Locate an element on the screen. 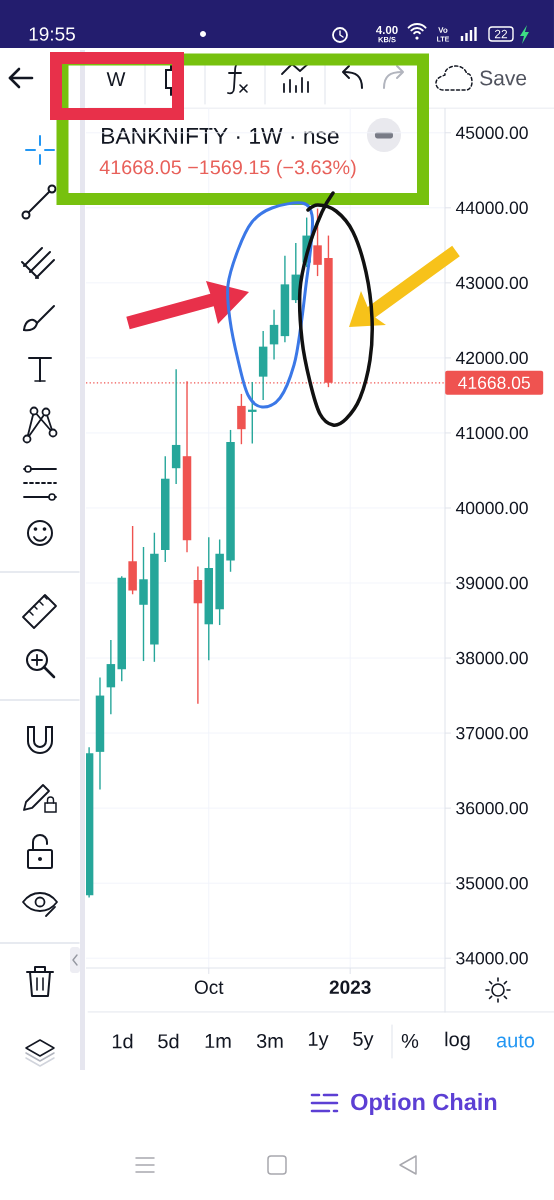  text: Save is located at coordinates (503, 78).